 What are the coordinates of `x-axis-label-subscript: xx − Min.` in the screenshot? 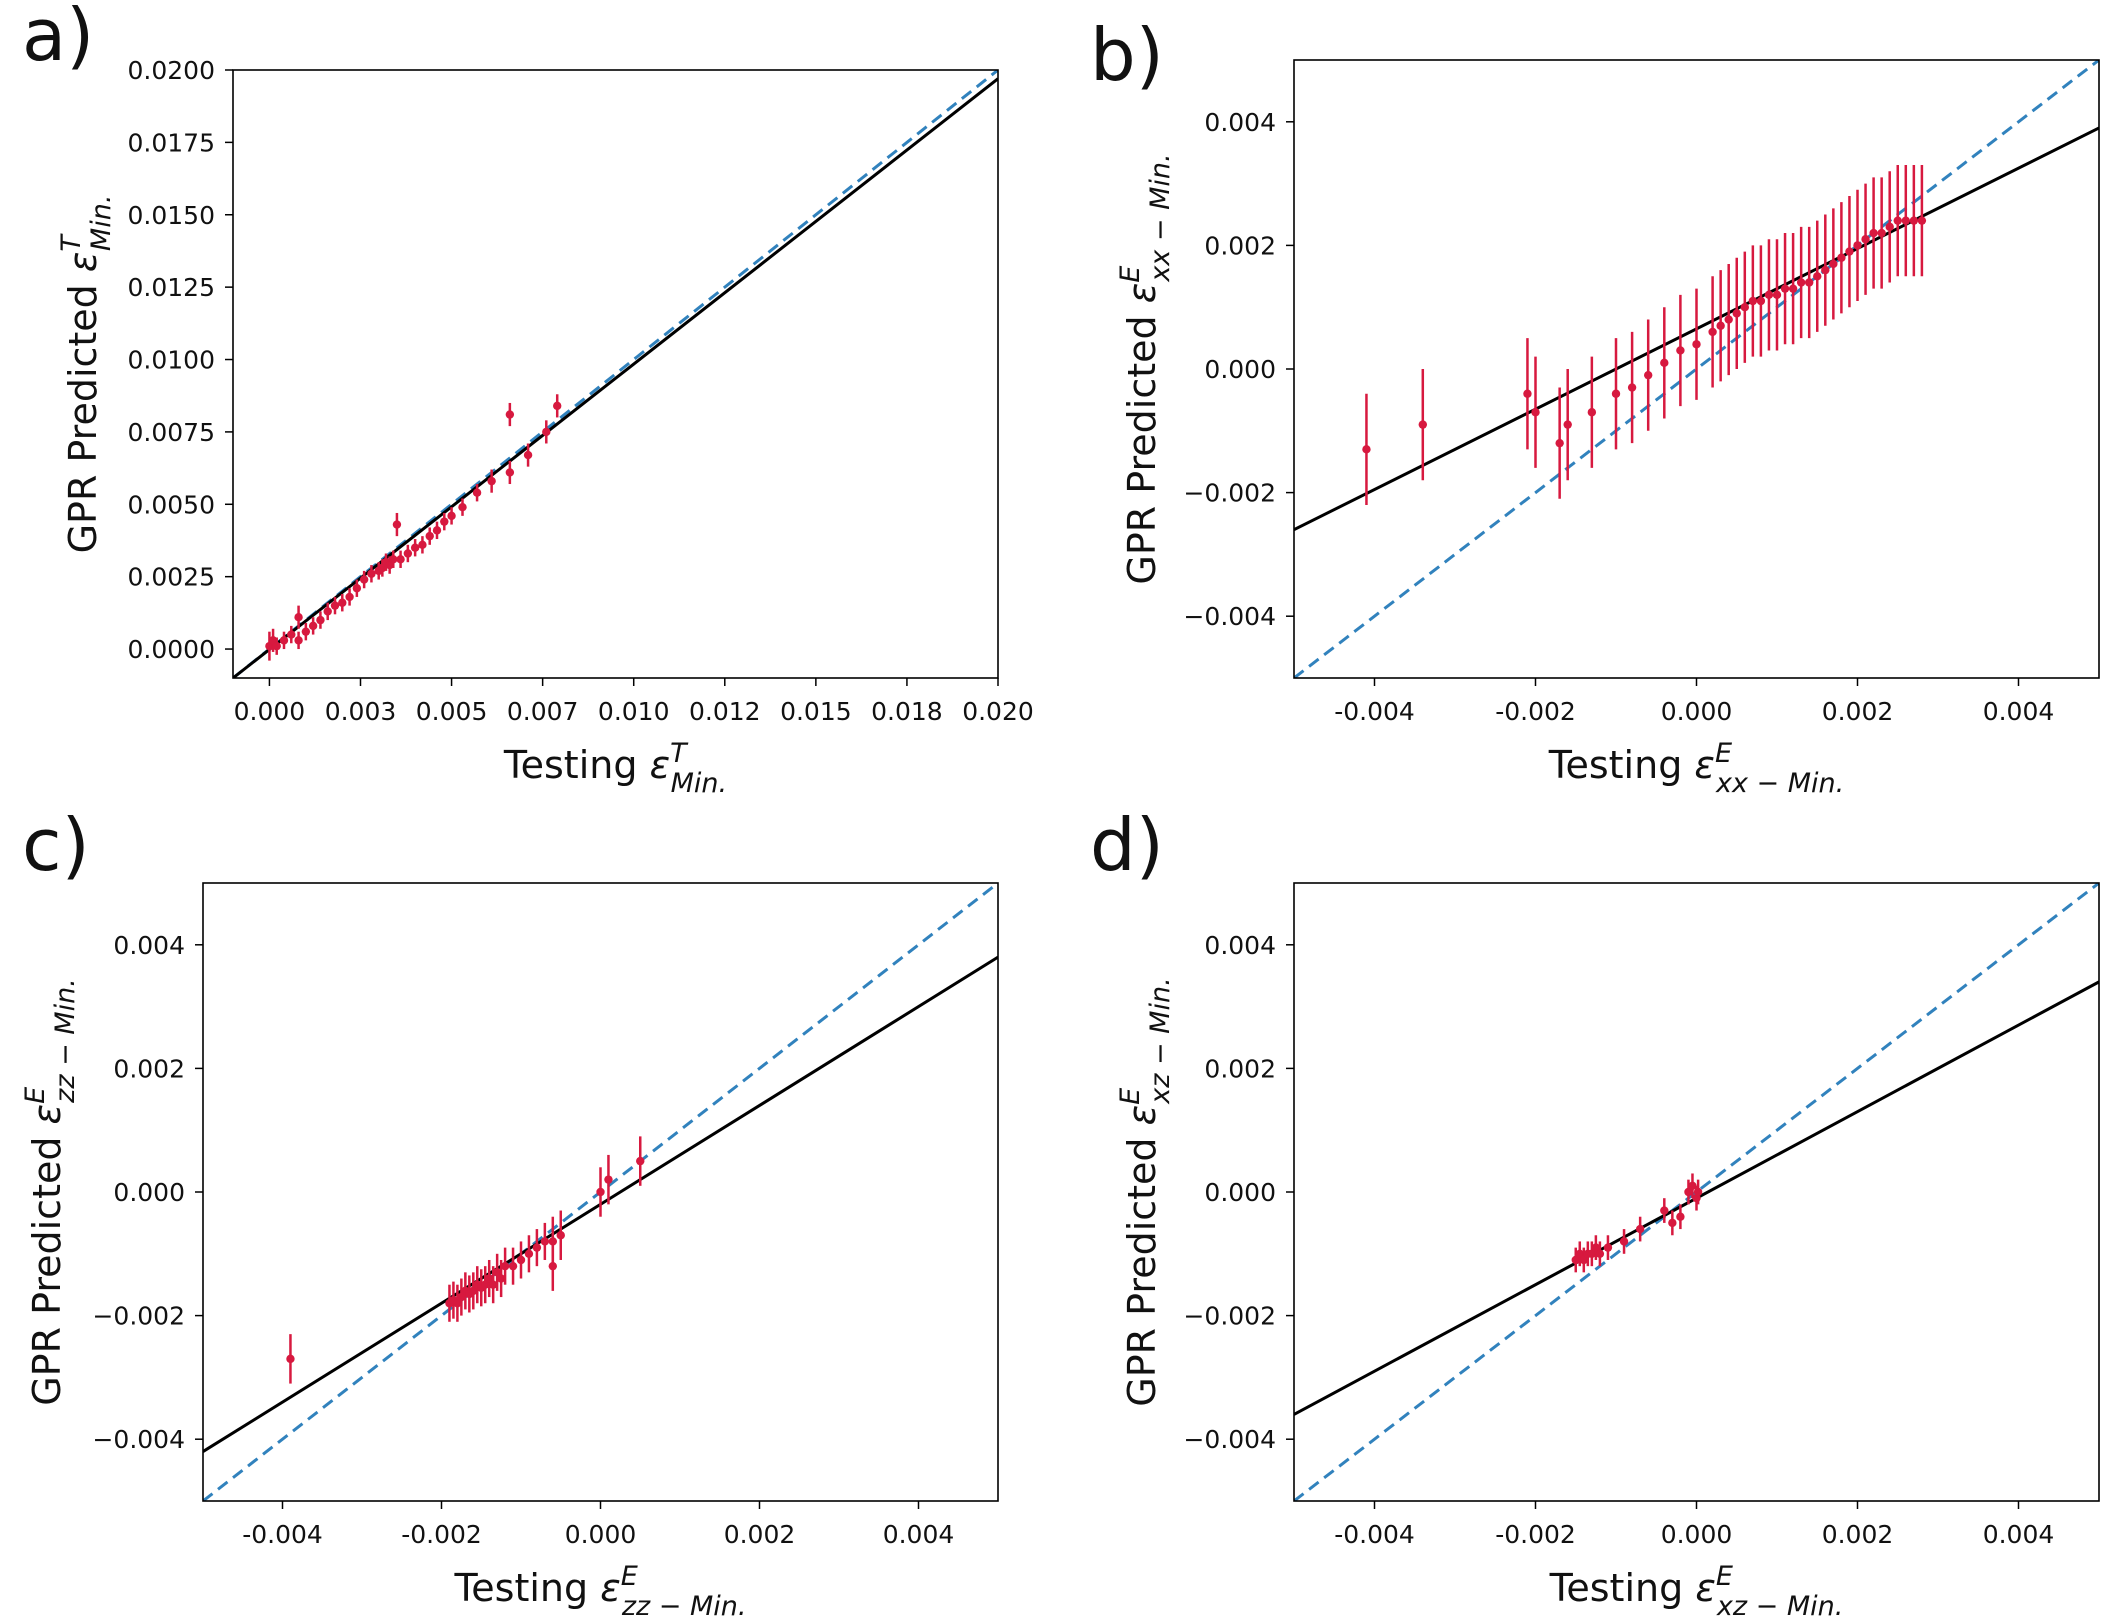 It's located at (1779, 783).